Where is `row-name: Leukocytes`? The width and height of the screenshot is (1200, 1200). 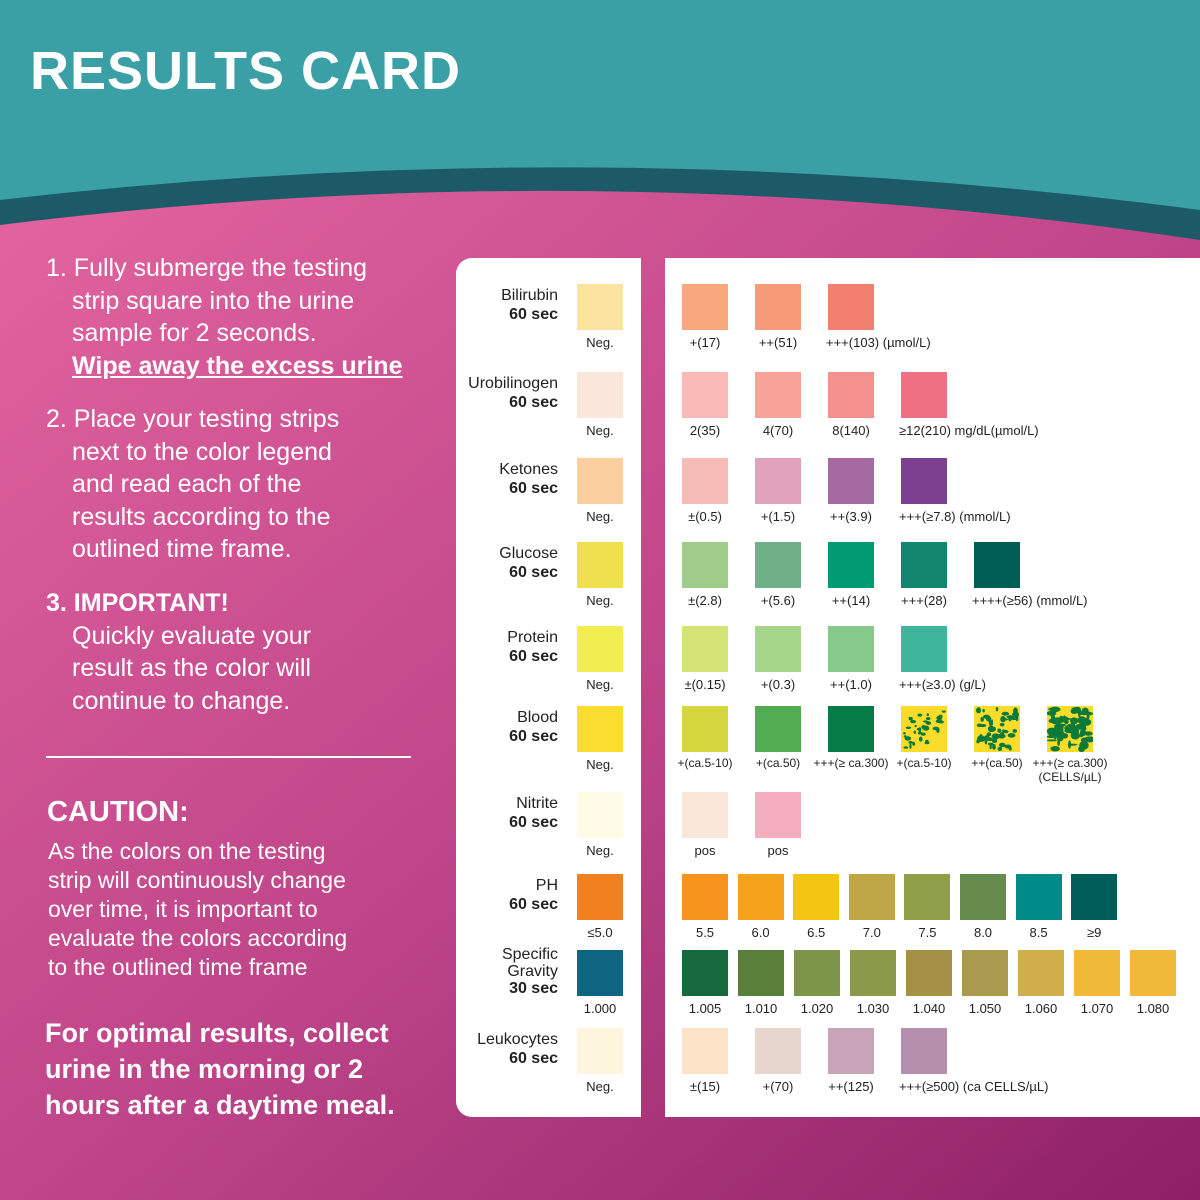 row-name: Leukocytes is located at coordinates (517, 1039).